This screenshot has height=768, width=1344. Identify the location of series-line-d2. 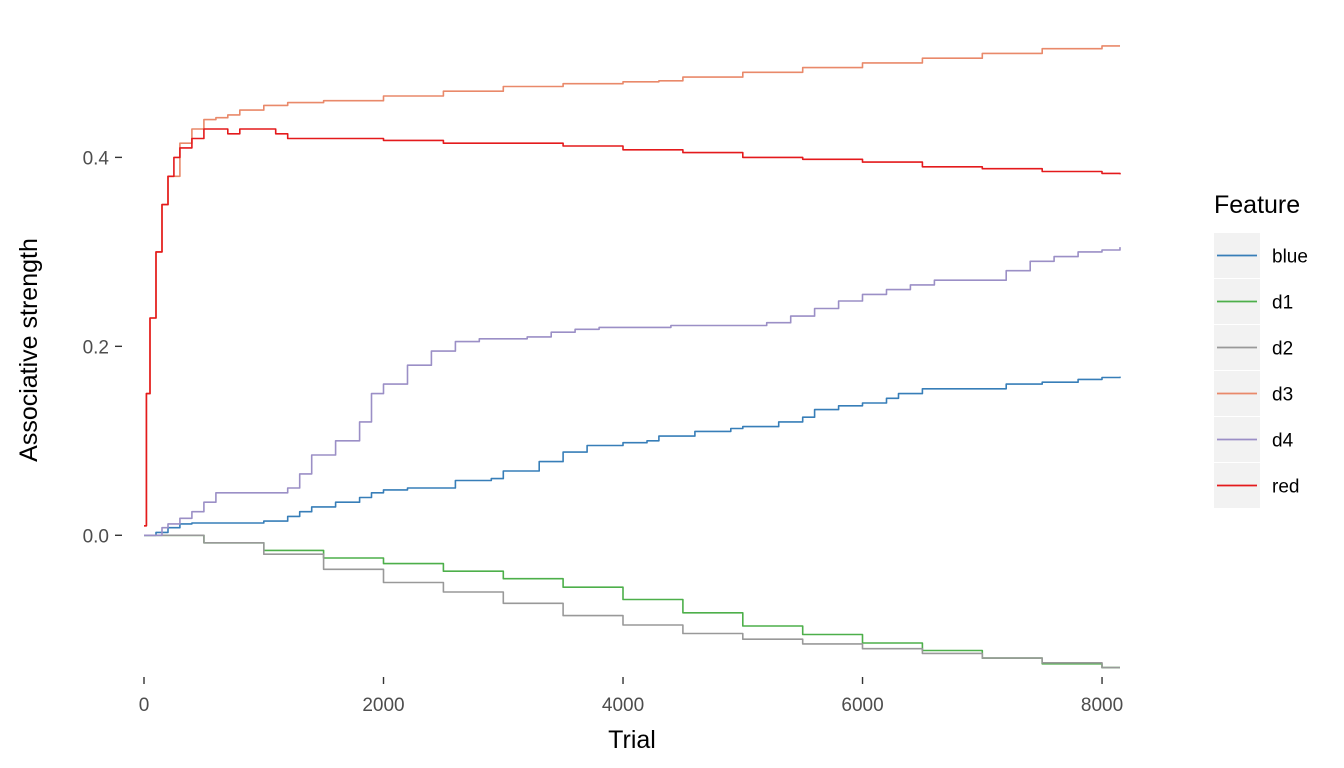
(632, 601).